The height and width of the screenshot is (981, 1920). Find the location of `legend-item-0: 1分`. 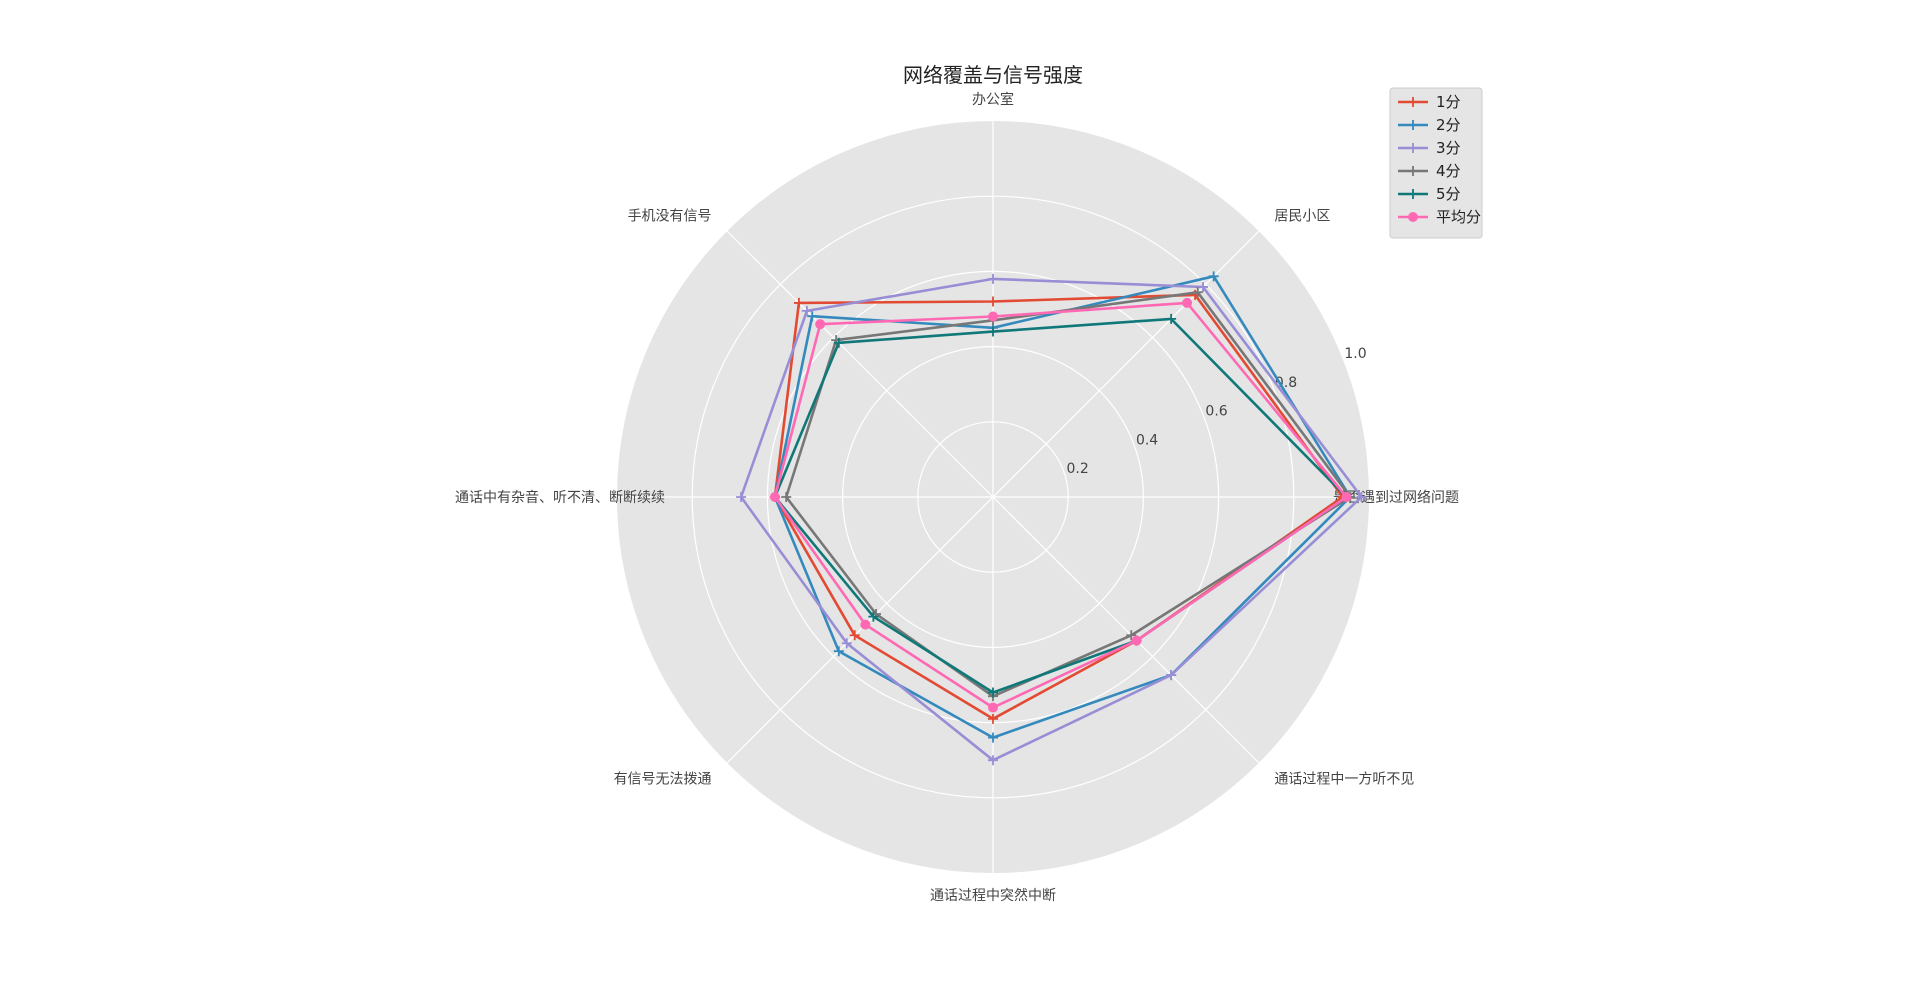

legend-item-0: 1分 is located at coordinates (1429, 102).